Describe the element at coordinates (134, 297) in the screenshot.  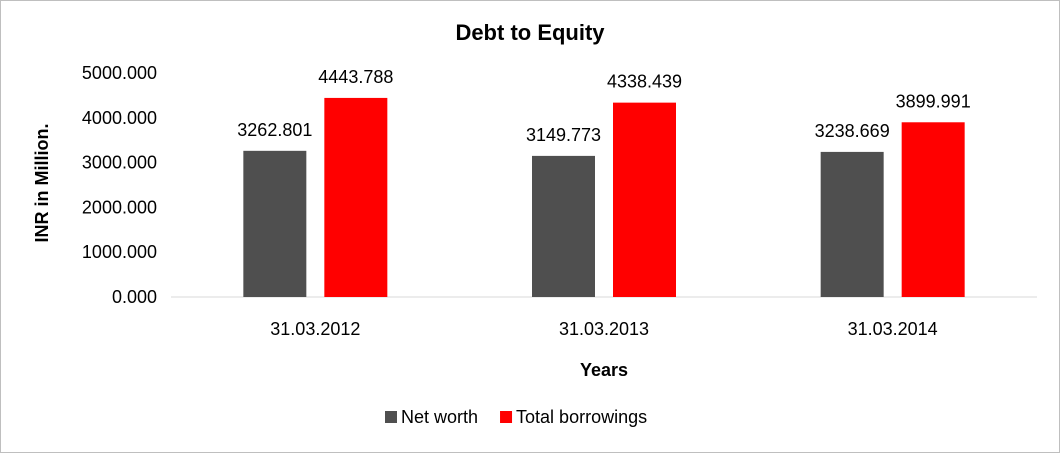
I see `y-tick-label: 0.000` at that location.